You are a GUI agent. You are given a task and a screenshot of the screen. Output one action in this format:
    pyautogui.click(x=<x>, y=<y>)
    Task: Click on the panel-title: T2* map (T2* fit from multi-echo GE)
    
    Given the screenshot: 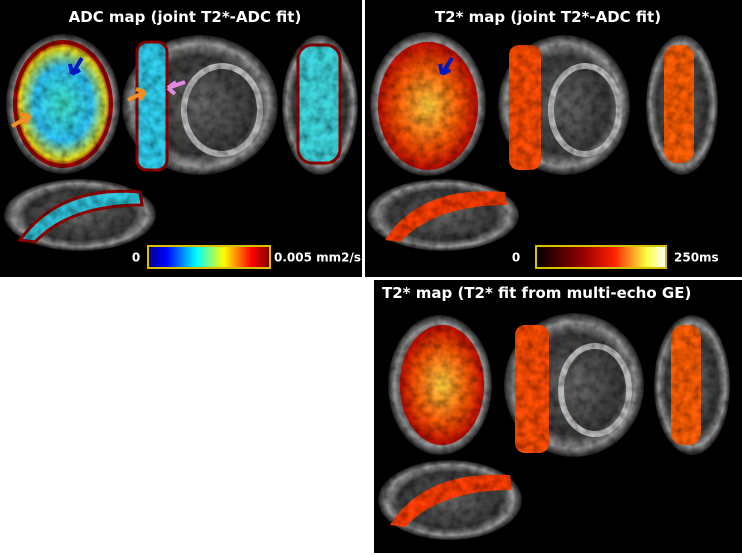 What is the action you would take?
    pyautogui.click(x=536, y=293)
    